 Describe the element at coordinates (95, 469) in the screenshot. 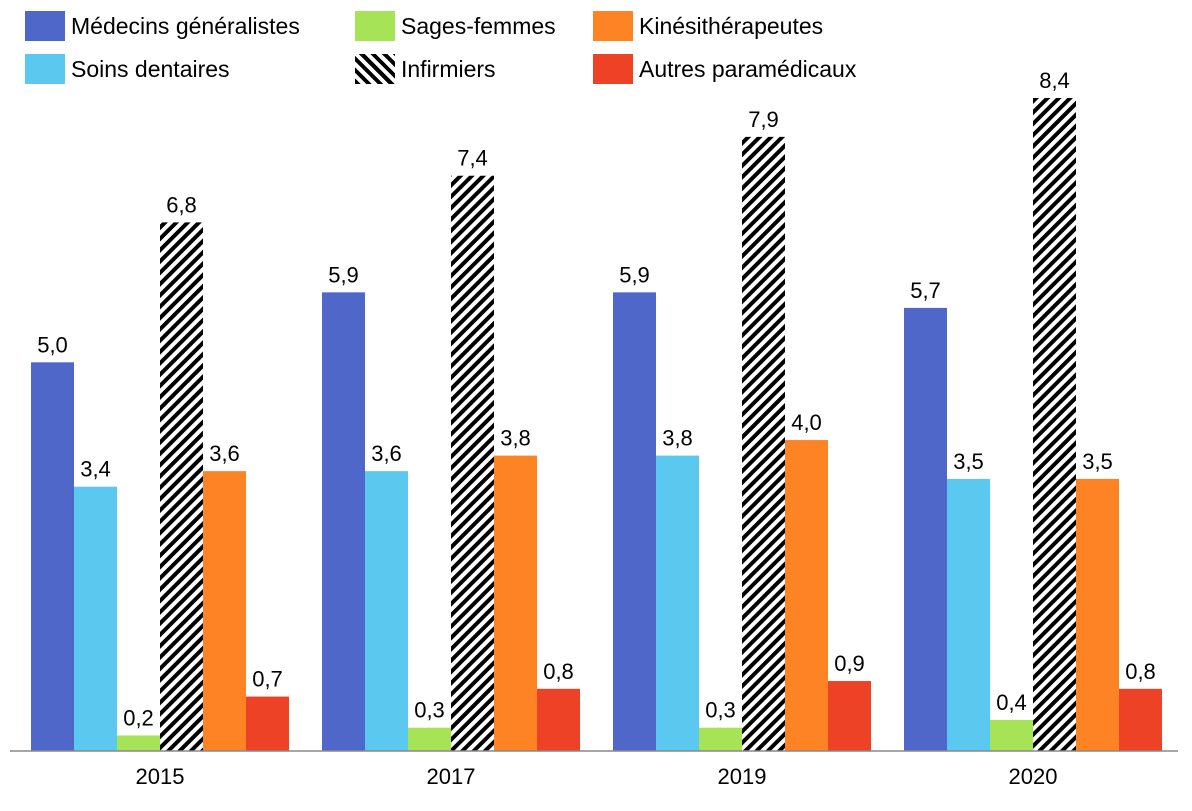

I see `data-label-2015-s1: 3,4` at that location.